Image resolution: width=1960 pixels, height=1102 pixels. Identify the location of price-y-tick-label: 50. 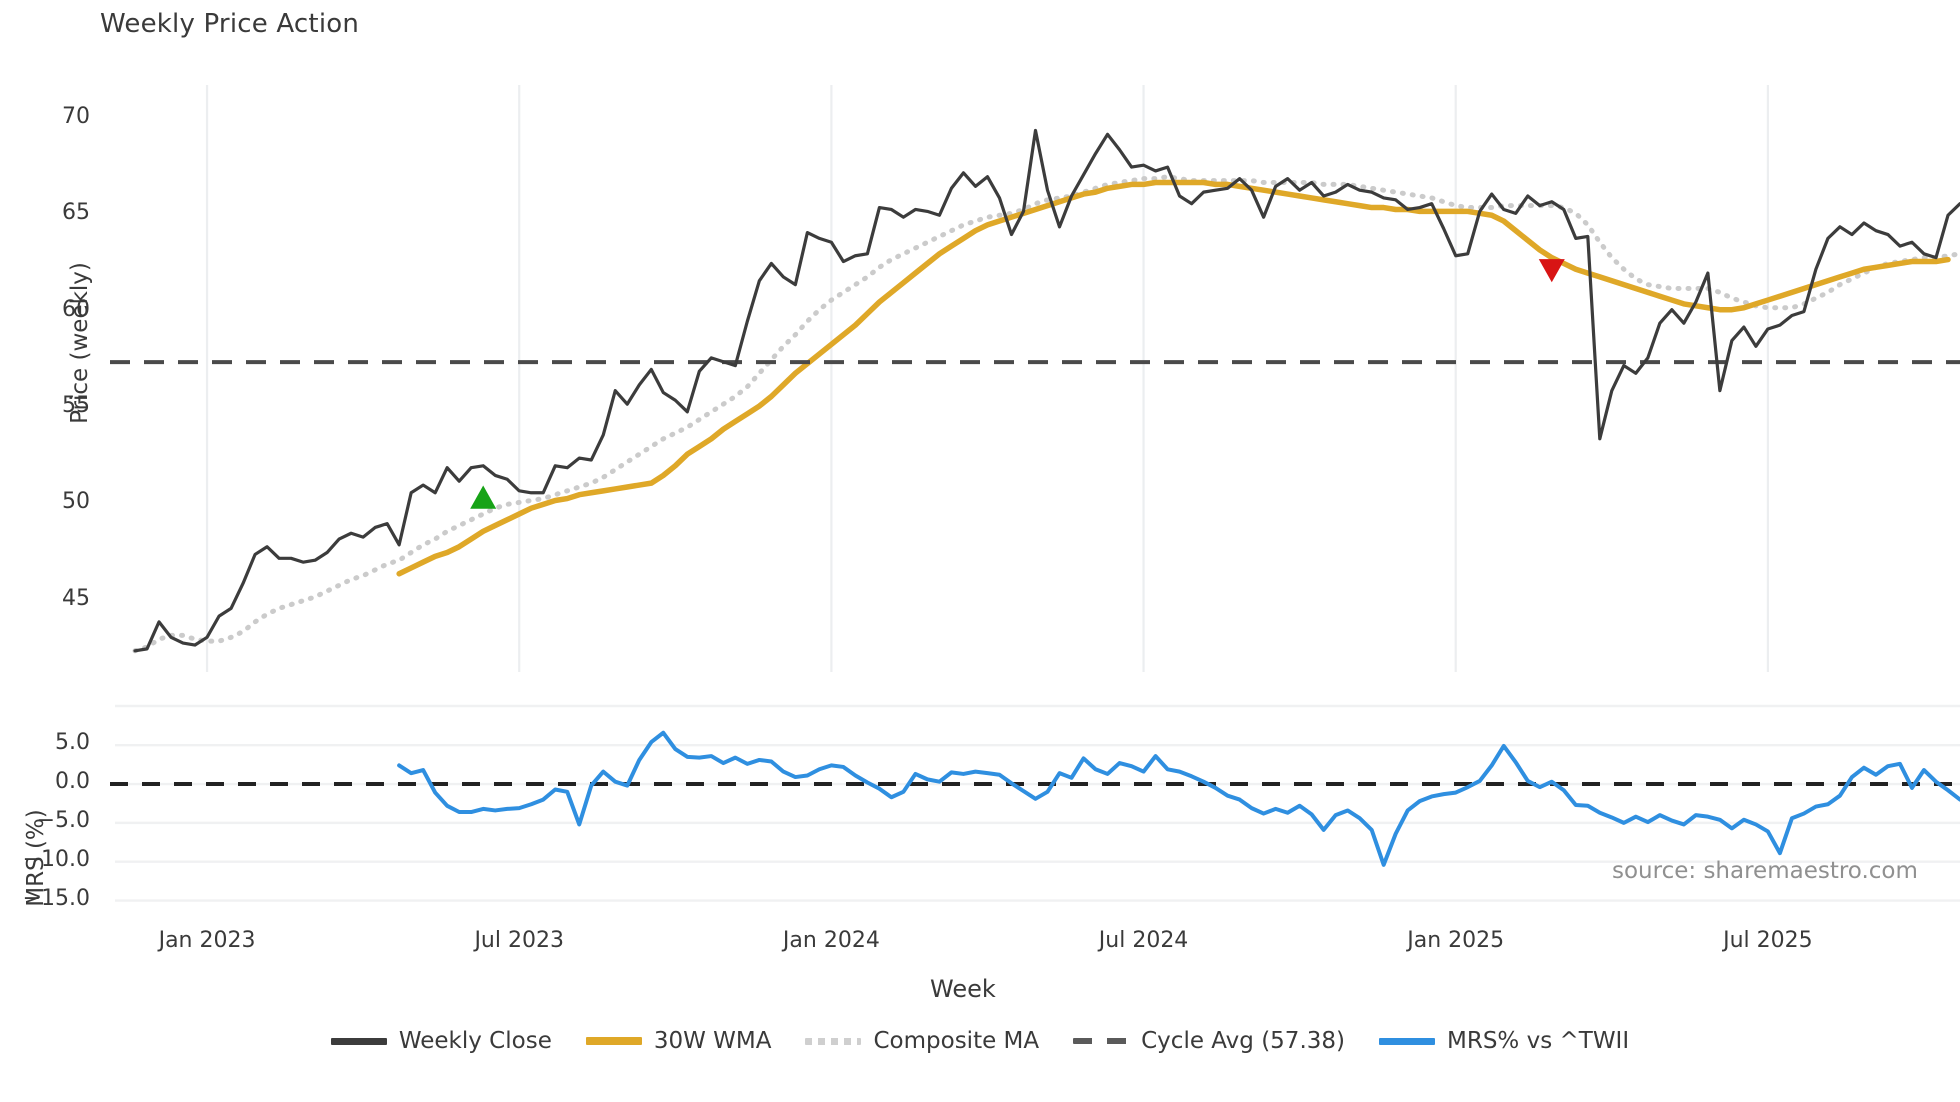
(76, 502).